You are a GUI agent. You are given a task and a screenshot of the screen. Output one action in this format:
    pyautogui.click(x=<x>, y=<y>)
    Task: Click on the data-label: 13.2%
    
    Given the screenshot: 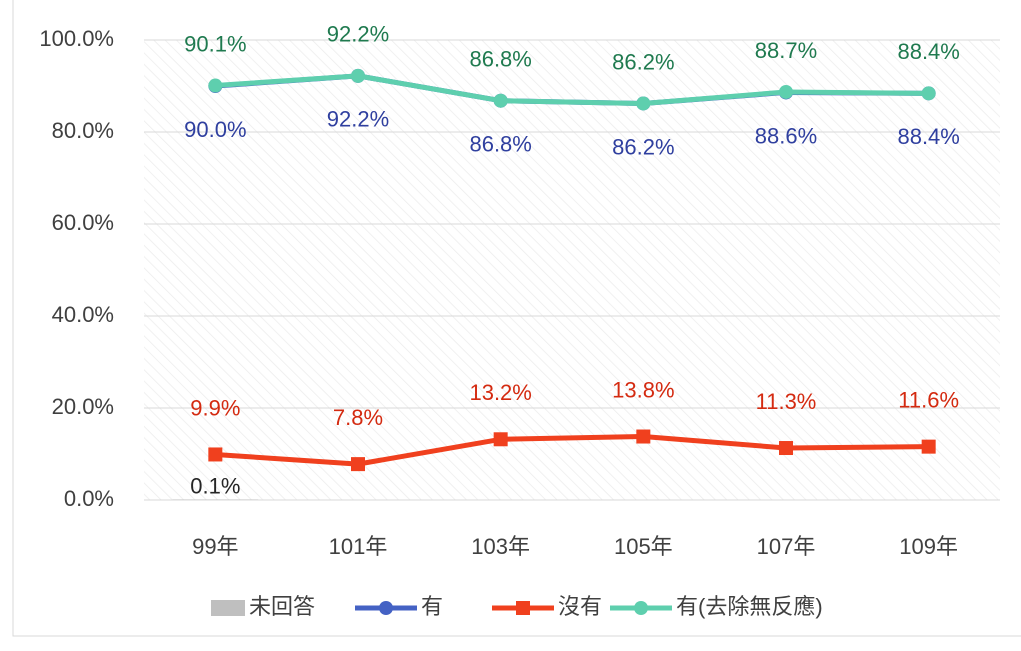 What is the action you would take?
    pyautogui.click(x=500, y=392)
    